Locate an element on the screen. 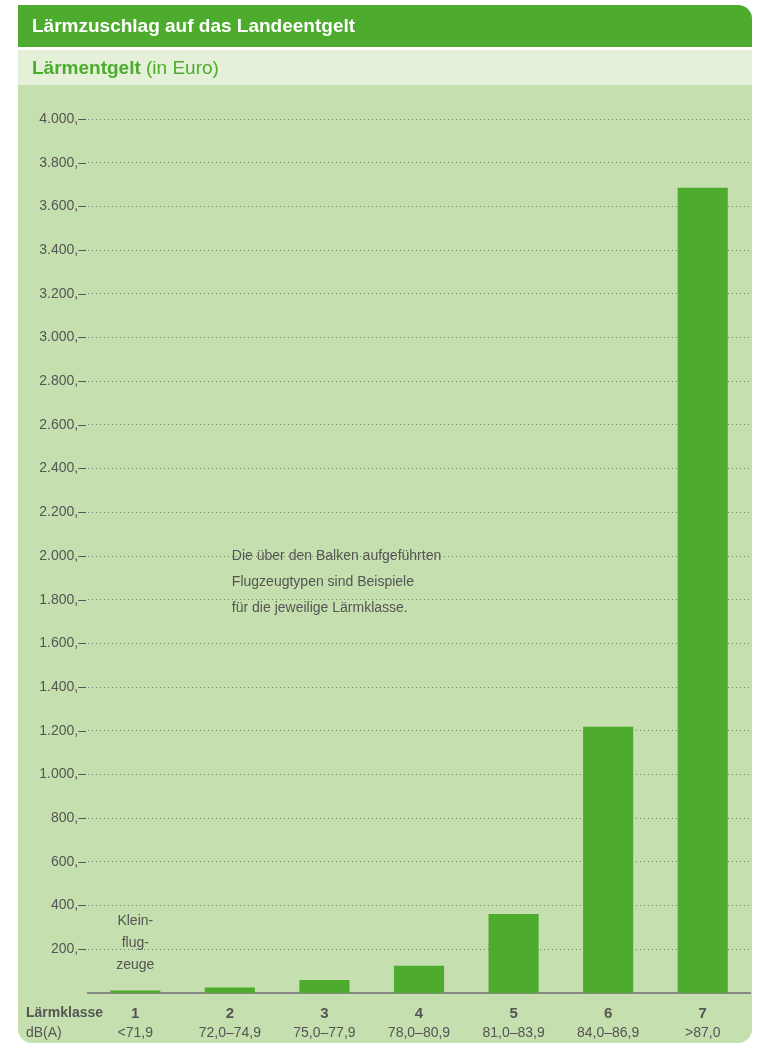 The height and width of the screenshot is (1052, 759). y-tick-label: 3.800,– is located at coordinates (63, 161).